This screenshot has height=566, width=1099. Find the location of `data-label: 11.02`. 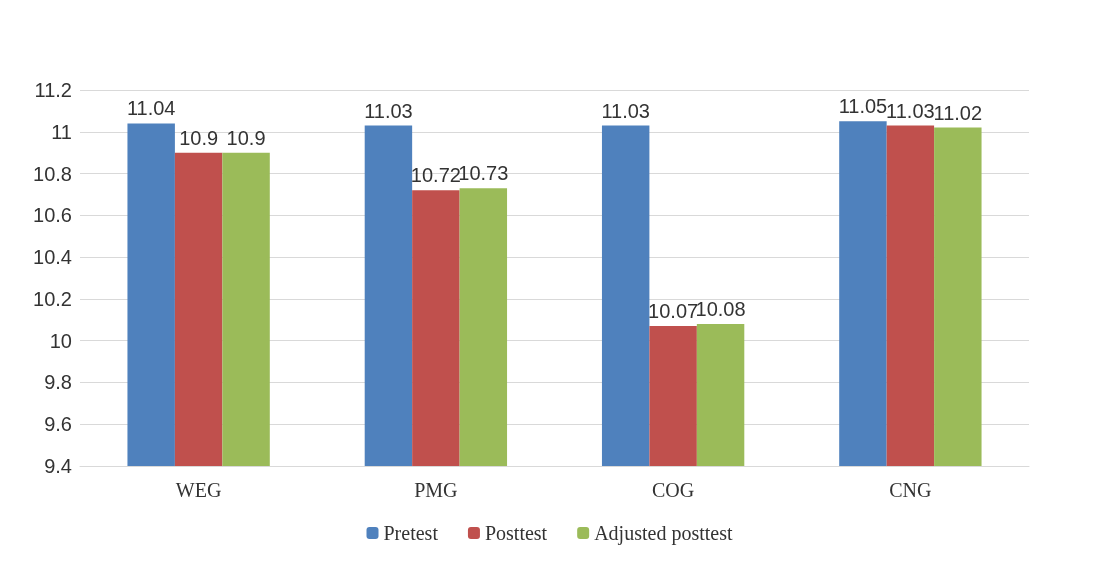

data-label: 11.02 is located at coordinates (958, 112).